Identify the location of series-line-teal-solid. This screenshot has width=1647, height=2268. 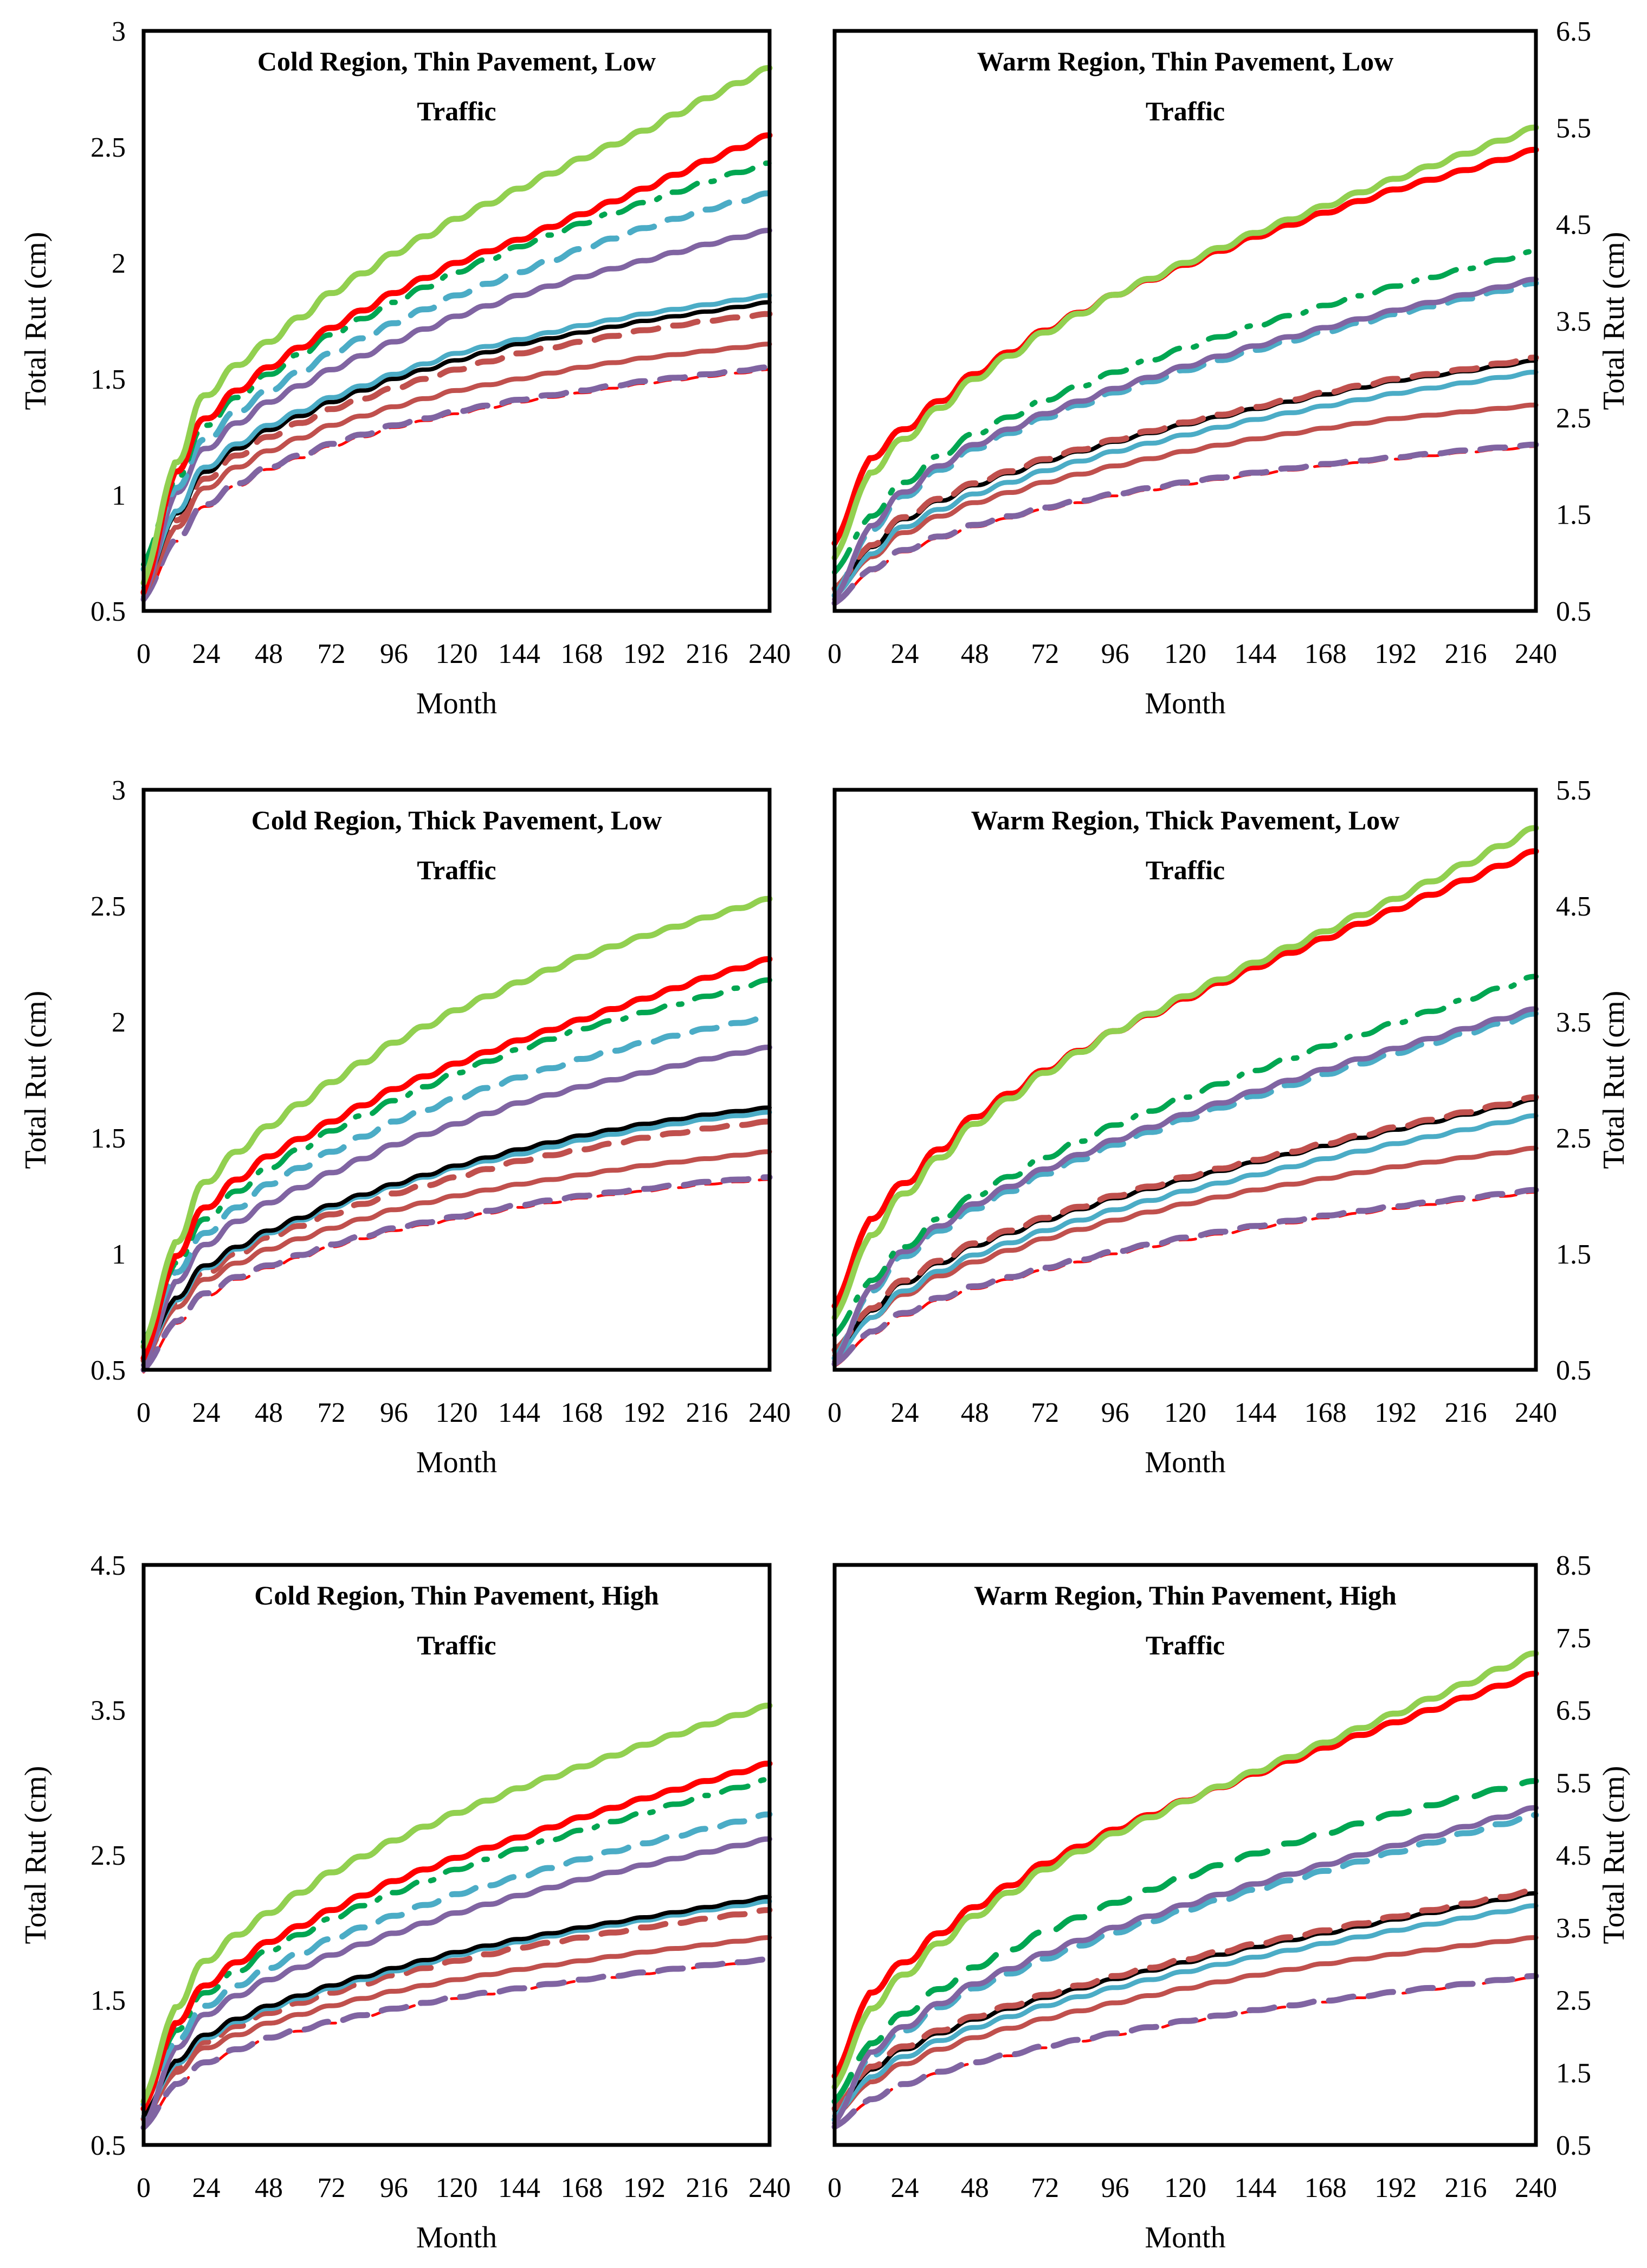
(456, 2009).